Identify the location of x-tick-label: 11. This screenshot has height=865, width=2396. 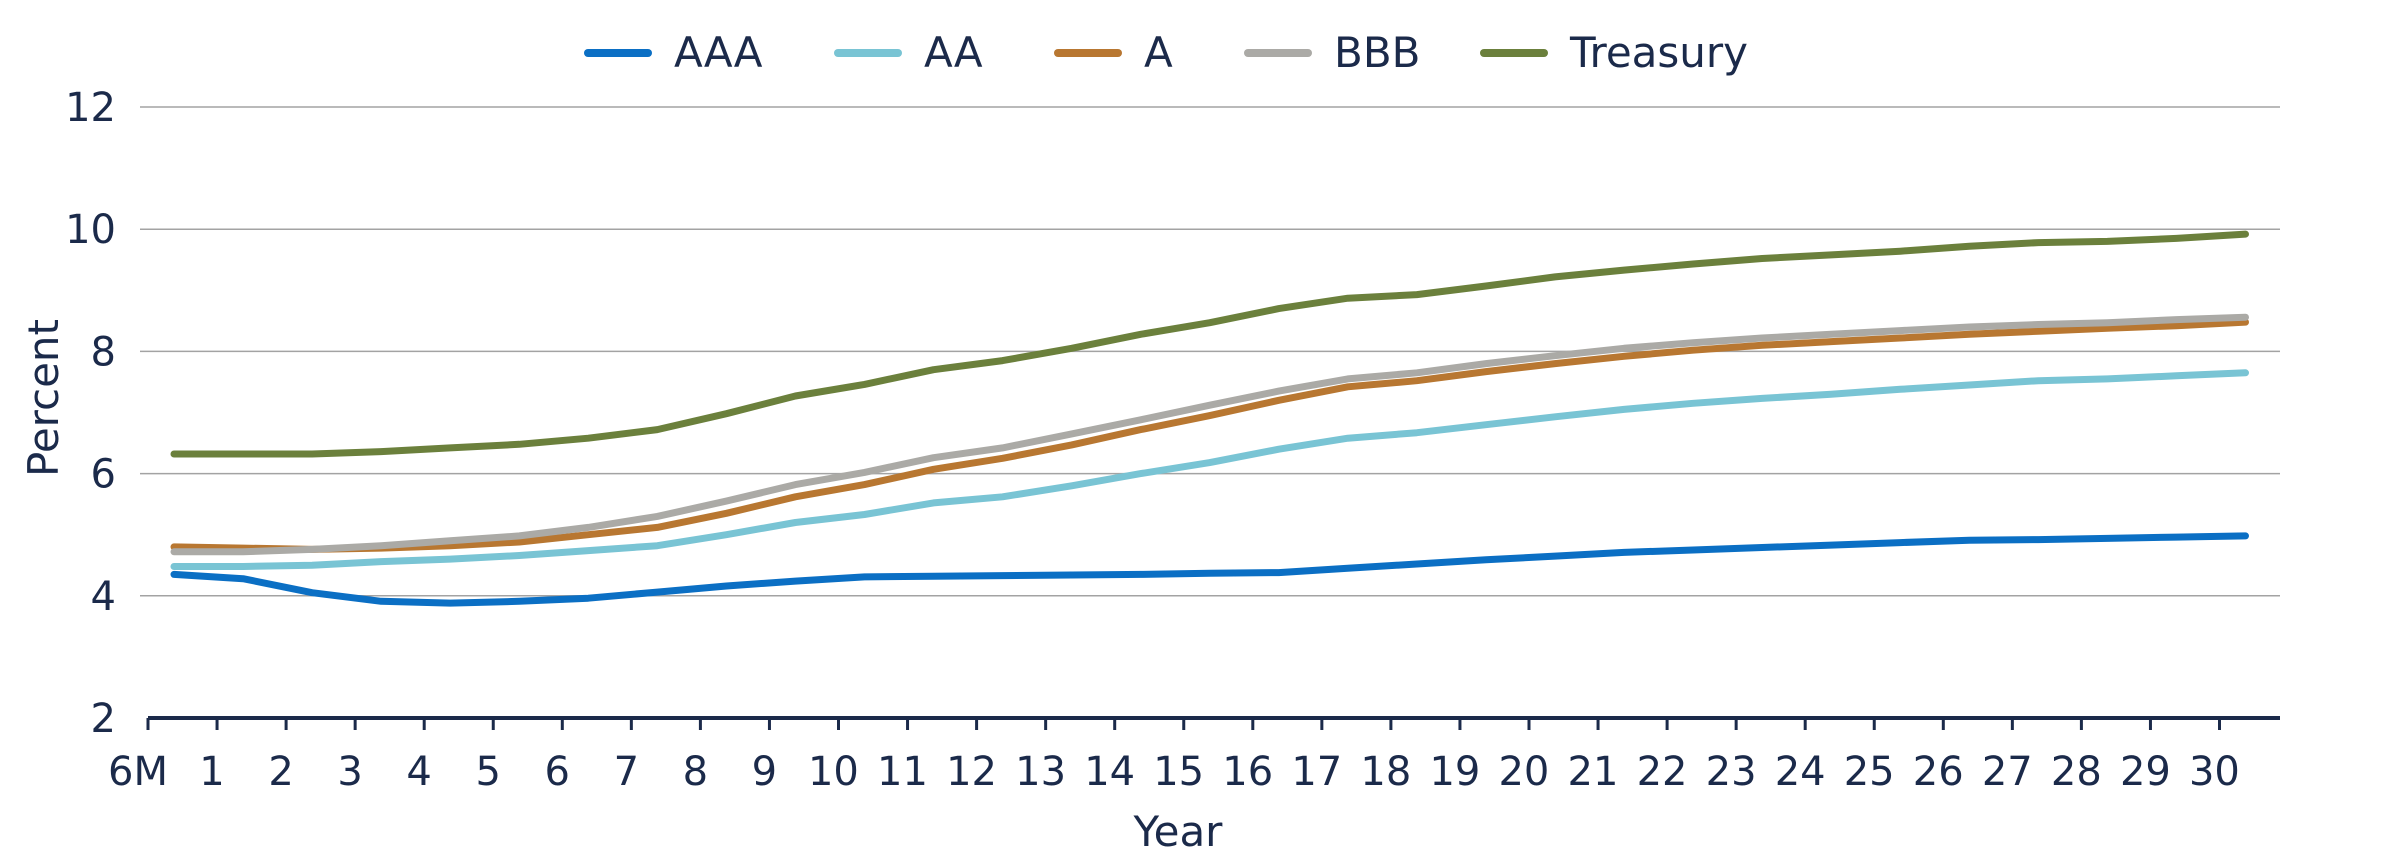
(902, 772).